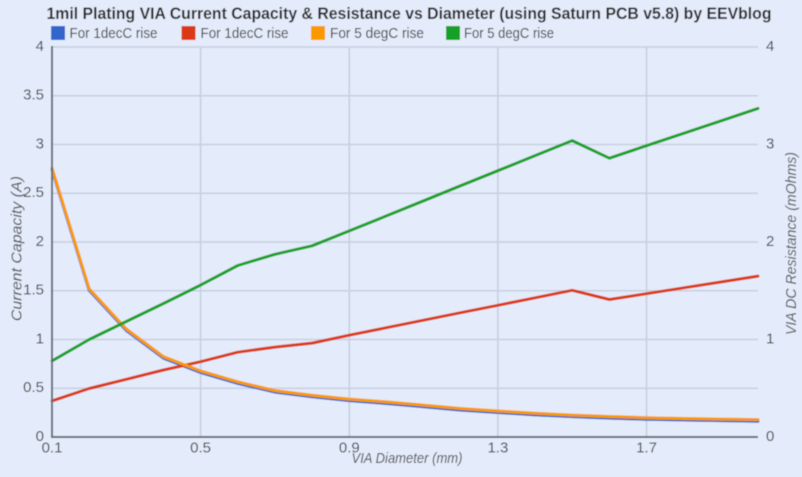 Image resolution: width=802 pixels, height=477 pixels. I want to click on svg-text: 1.5, so click(33, 290).